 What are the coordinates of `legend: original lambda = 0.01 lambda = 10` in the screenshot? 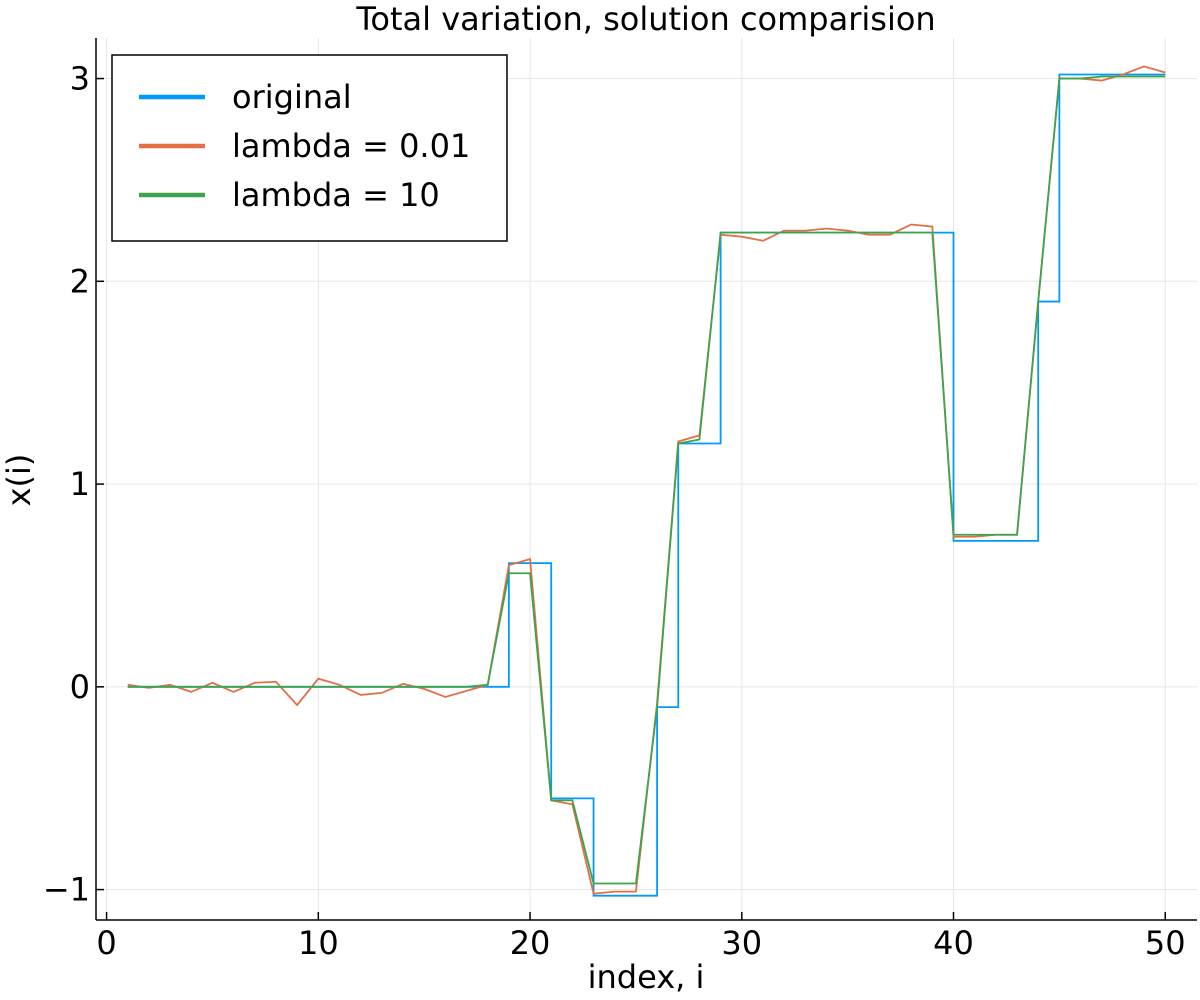 It's located at (309, 148).